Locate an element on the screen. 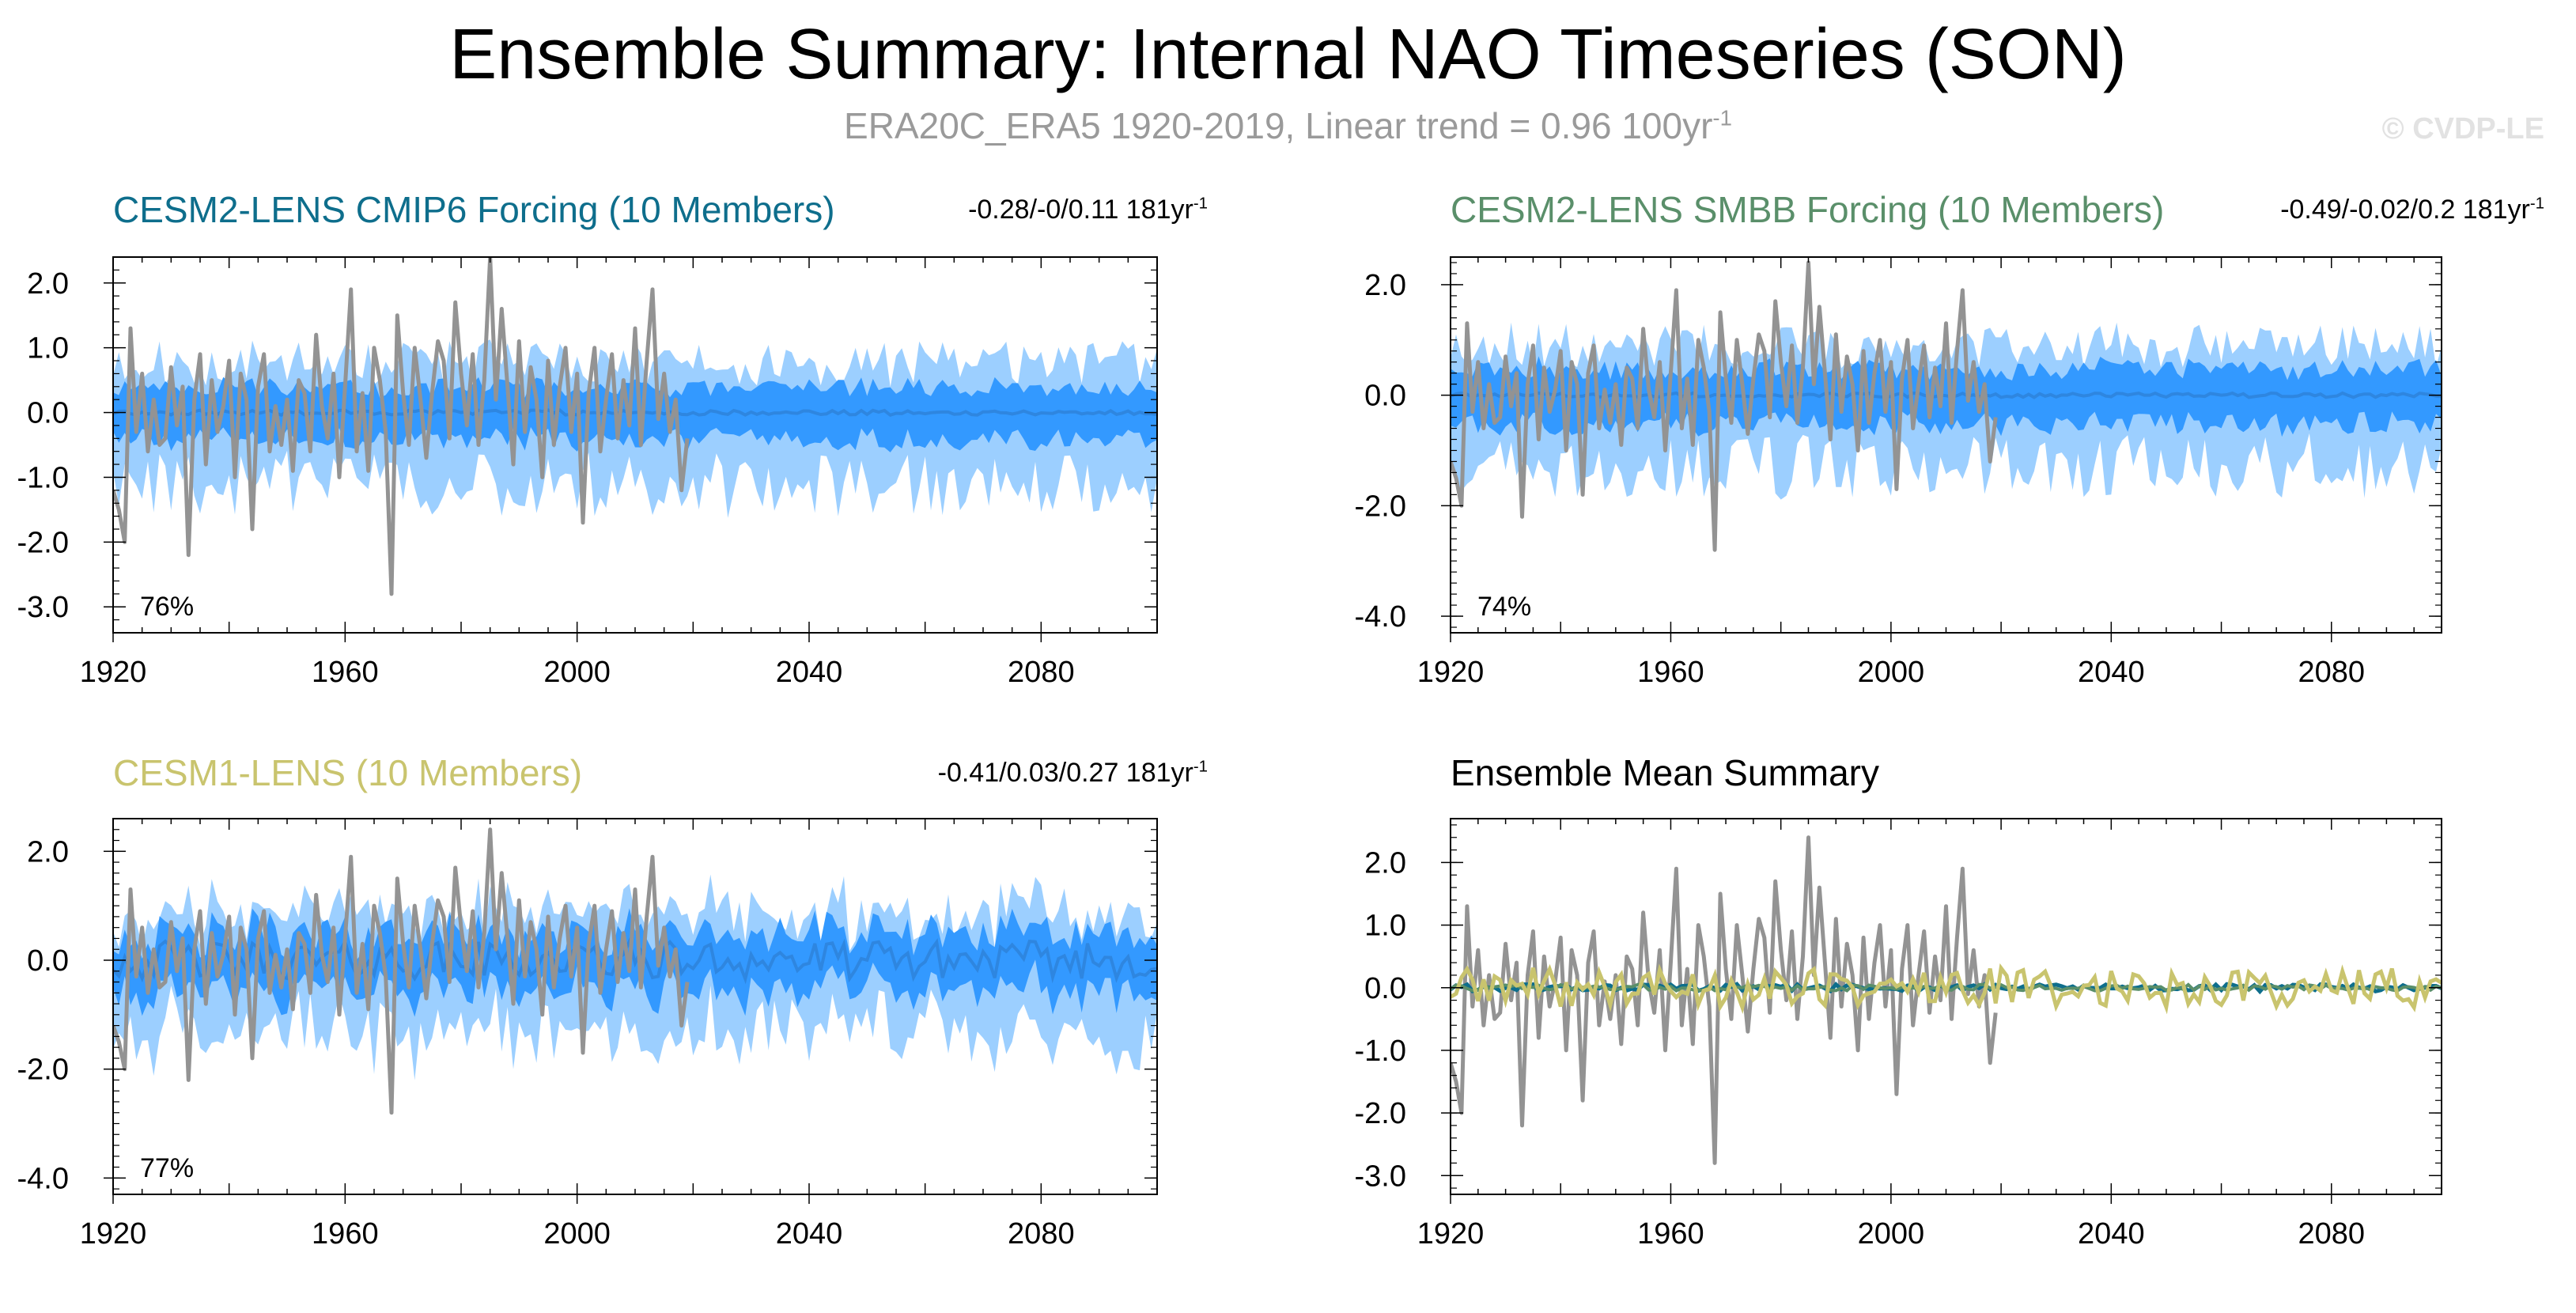 The width and height of the screenshot is (2576, 1313). panel-title-cesm1: CESM1-LENS (10 Members) is located at coordinates (348, 772).